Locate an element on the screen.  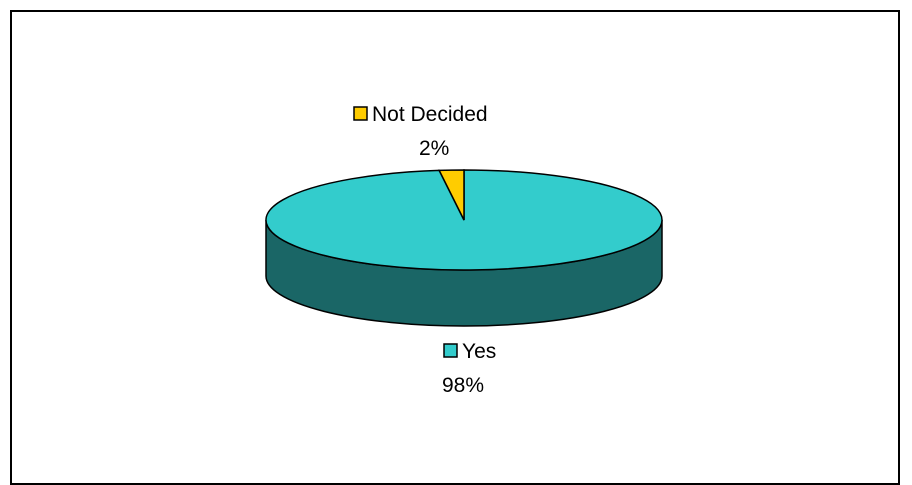
not-decided-name: Not Decided is located at coordinates (430, 114).